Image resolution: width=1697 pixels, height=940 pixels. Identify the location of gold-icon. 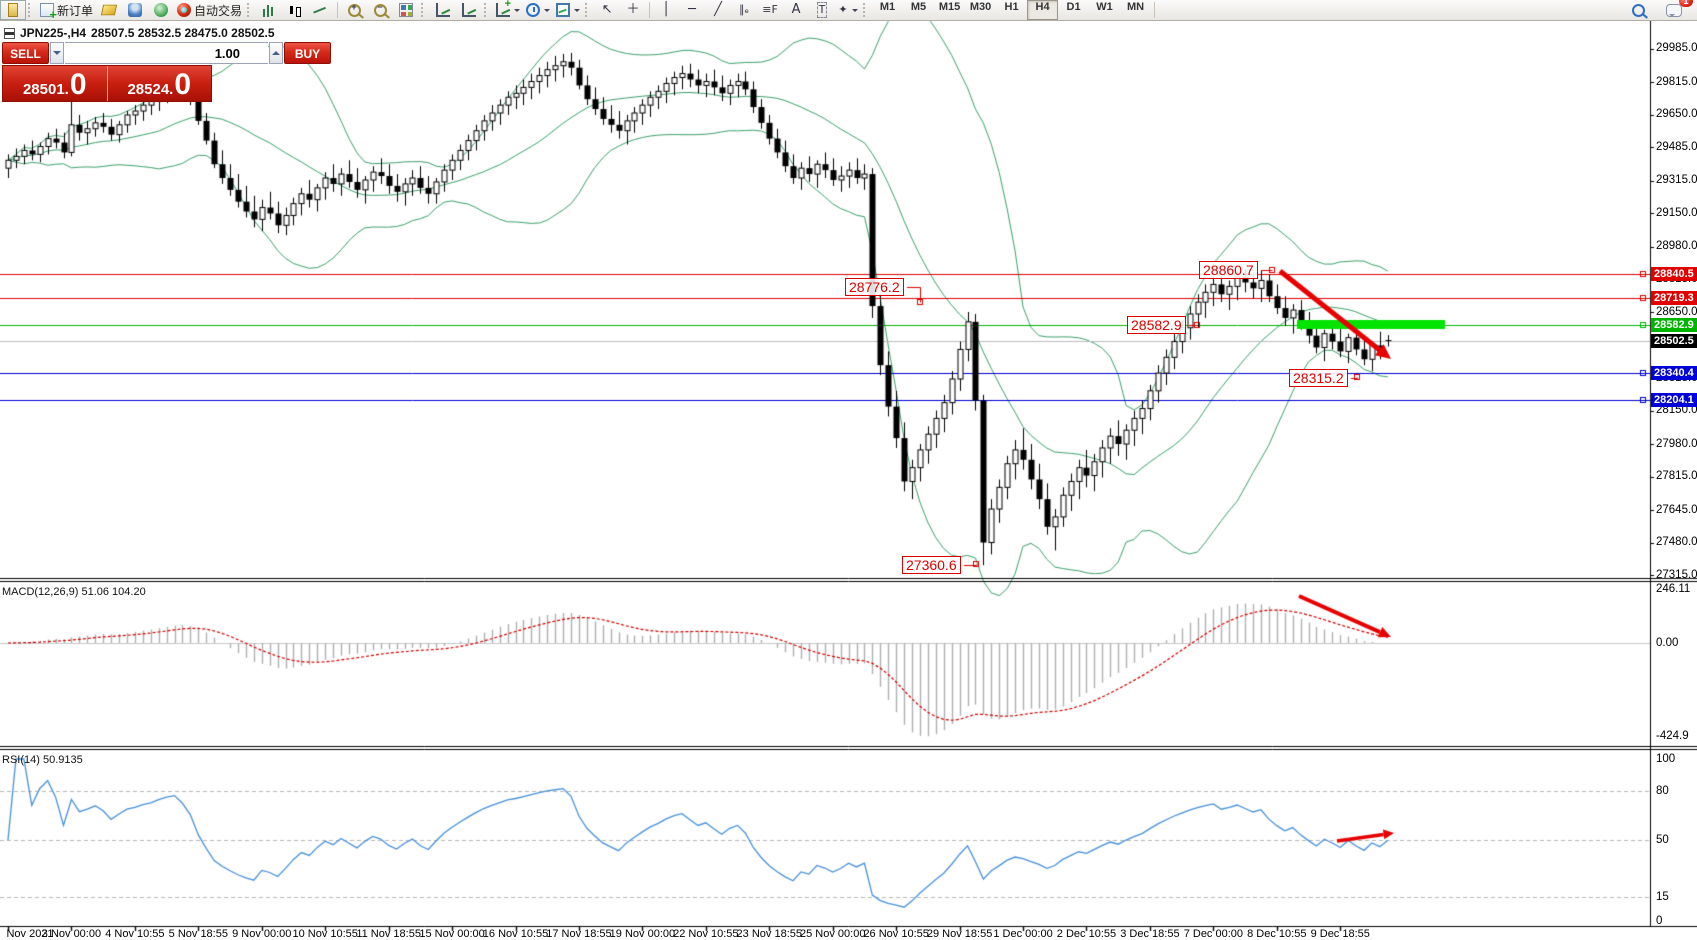
(109, 10).